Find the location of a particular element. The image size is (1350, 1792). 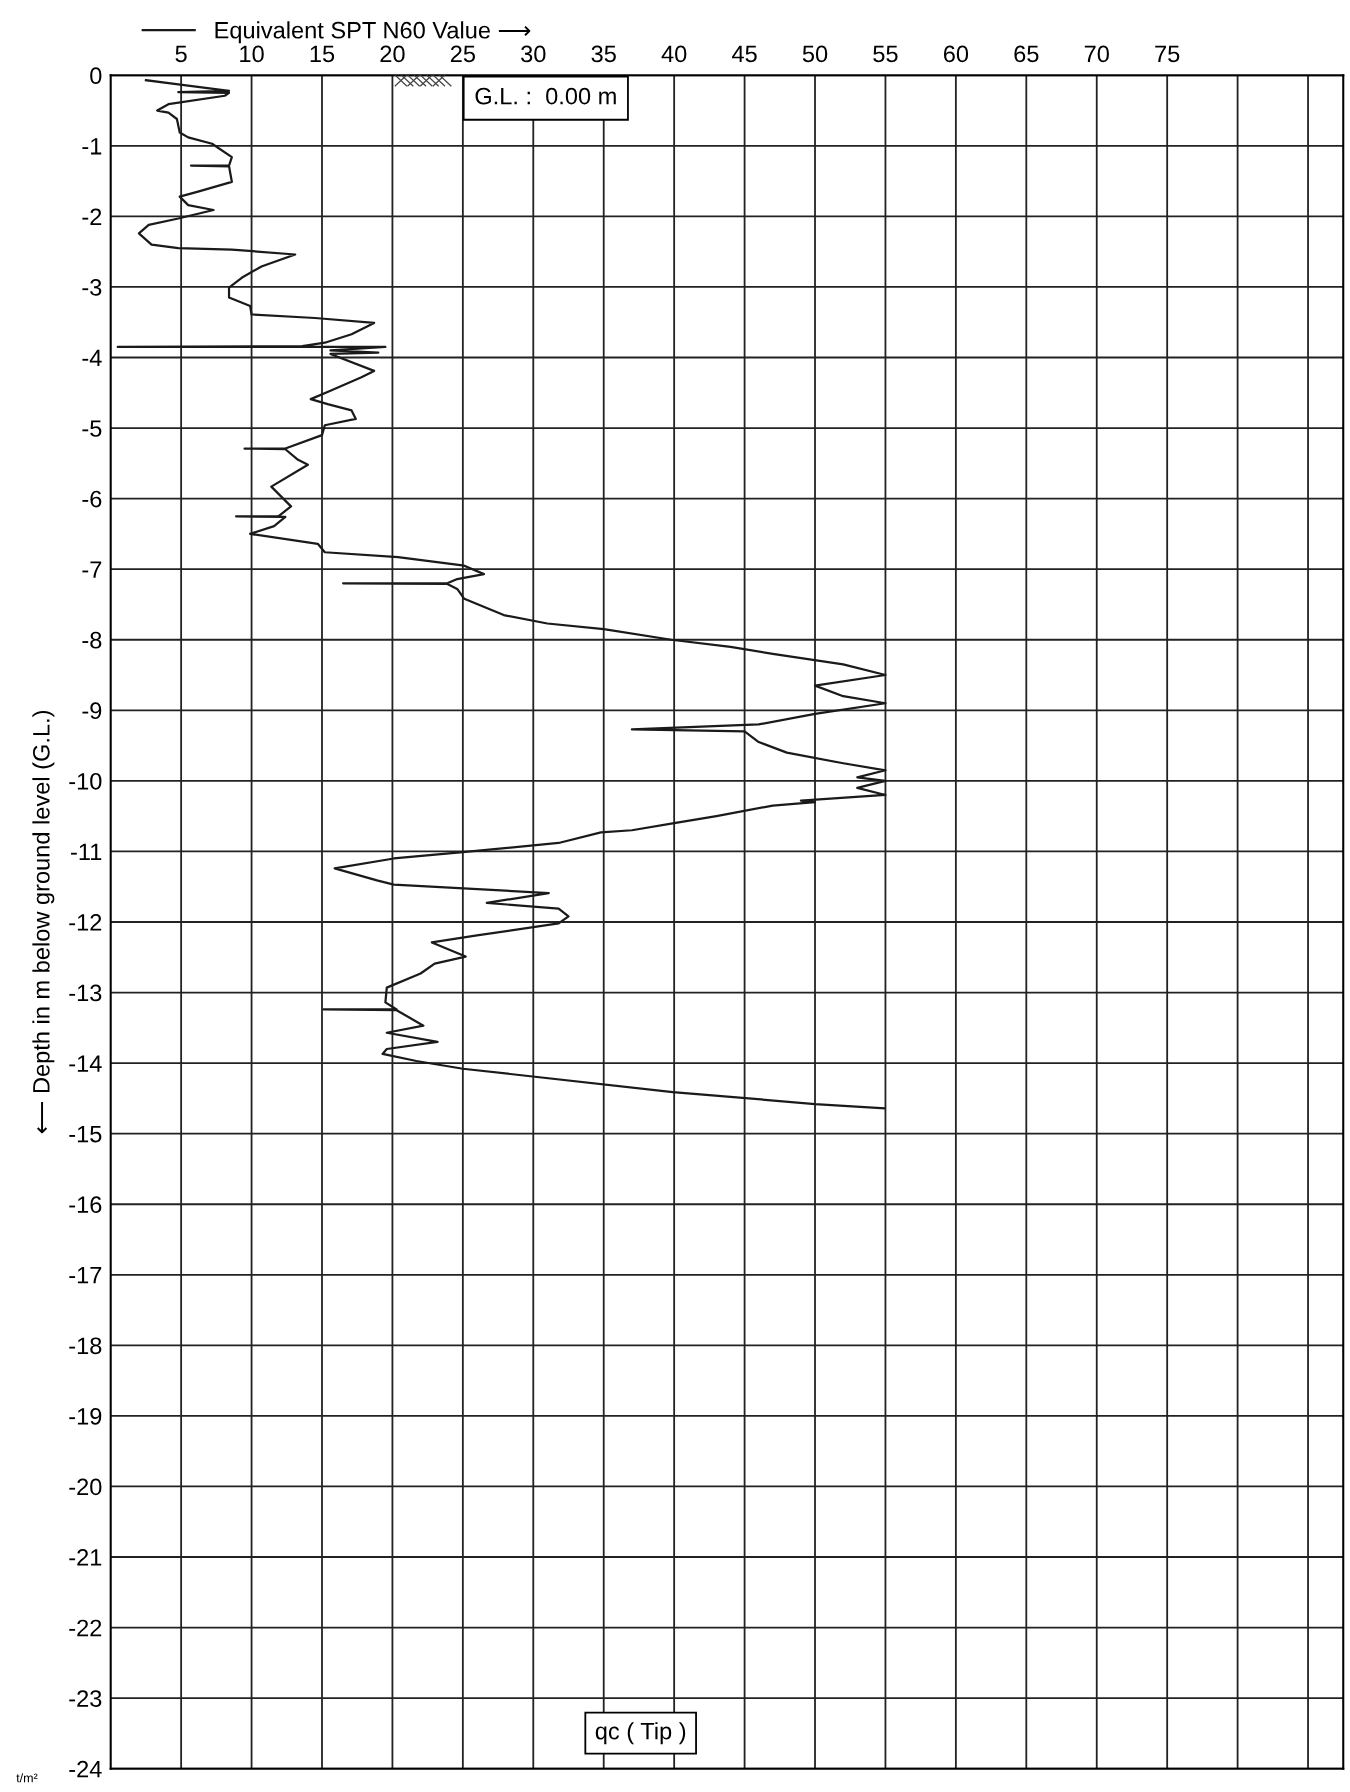

x-tick-label: 20 is located at coordinates (392, 54).